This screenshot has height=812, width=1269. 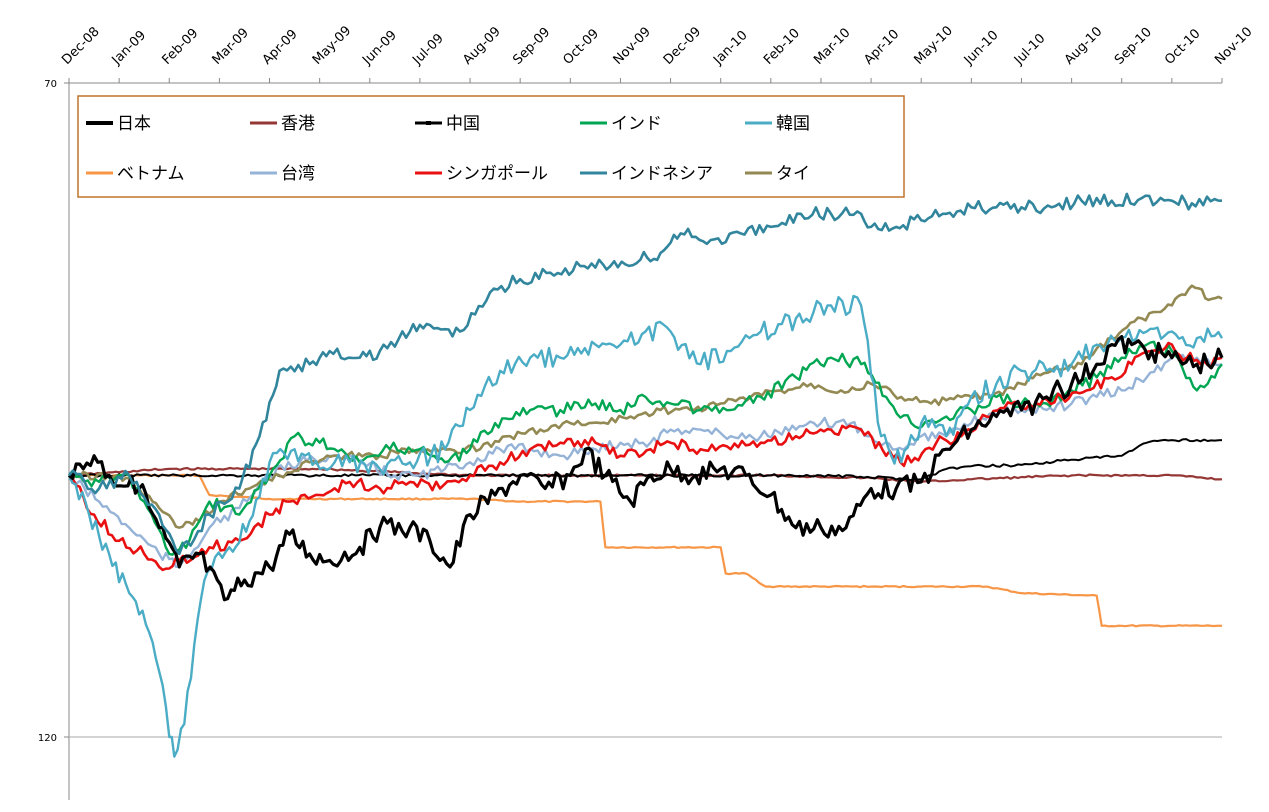 What do you see at coordinates (497, 174) in the screenshot?
I see `legend-label: シンガポール` at bounding box center [497, 174].